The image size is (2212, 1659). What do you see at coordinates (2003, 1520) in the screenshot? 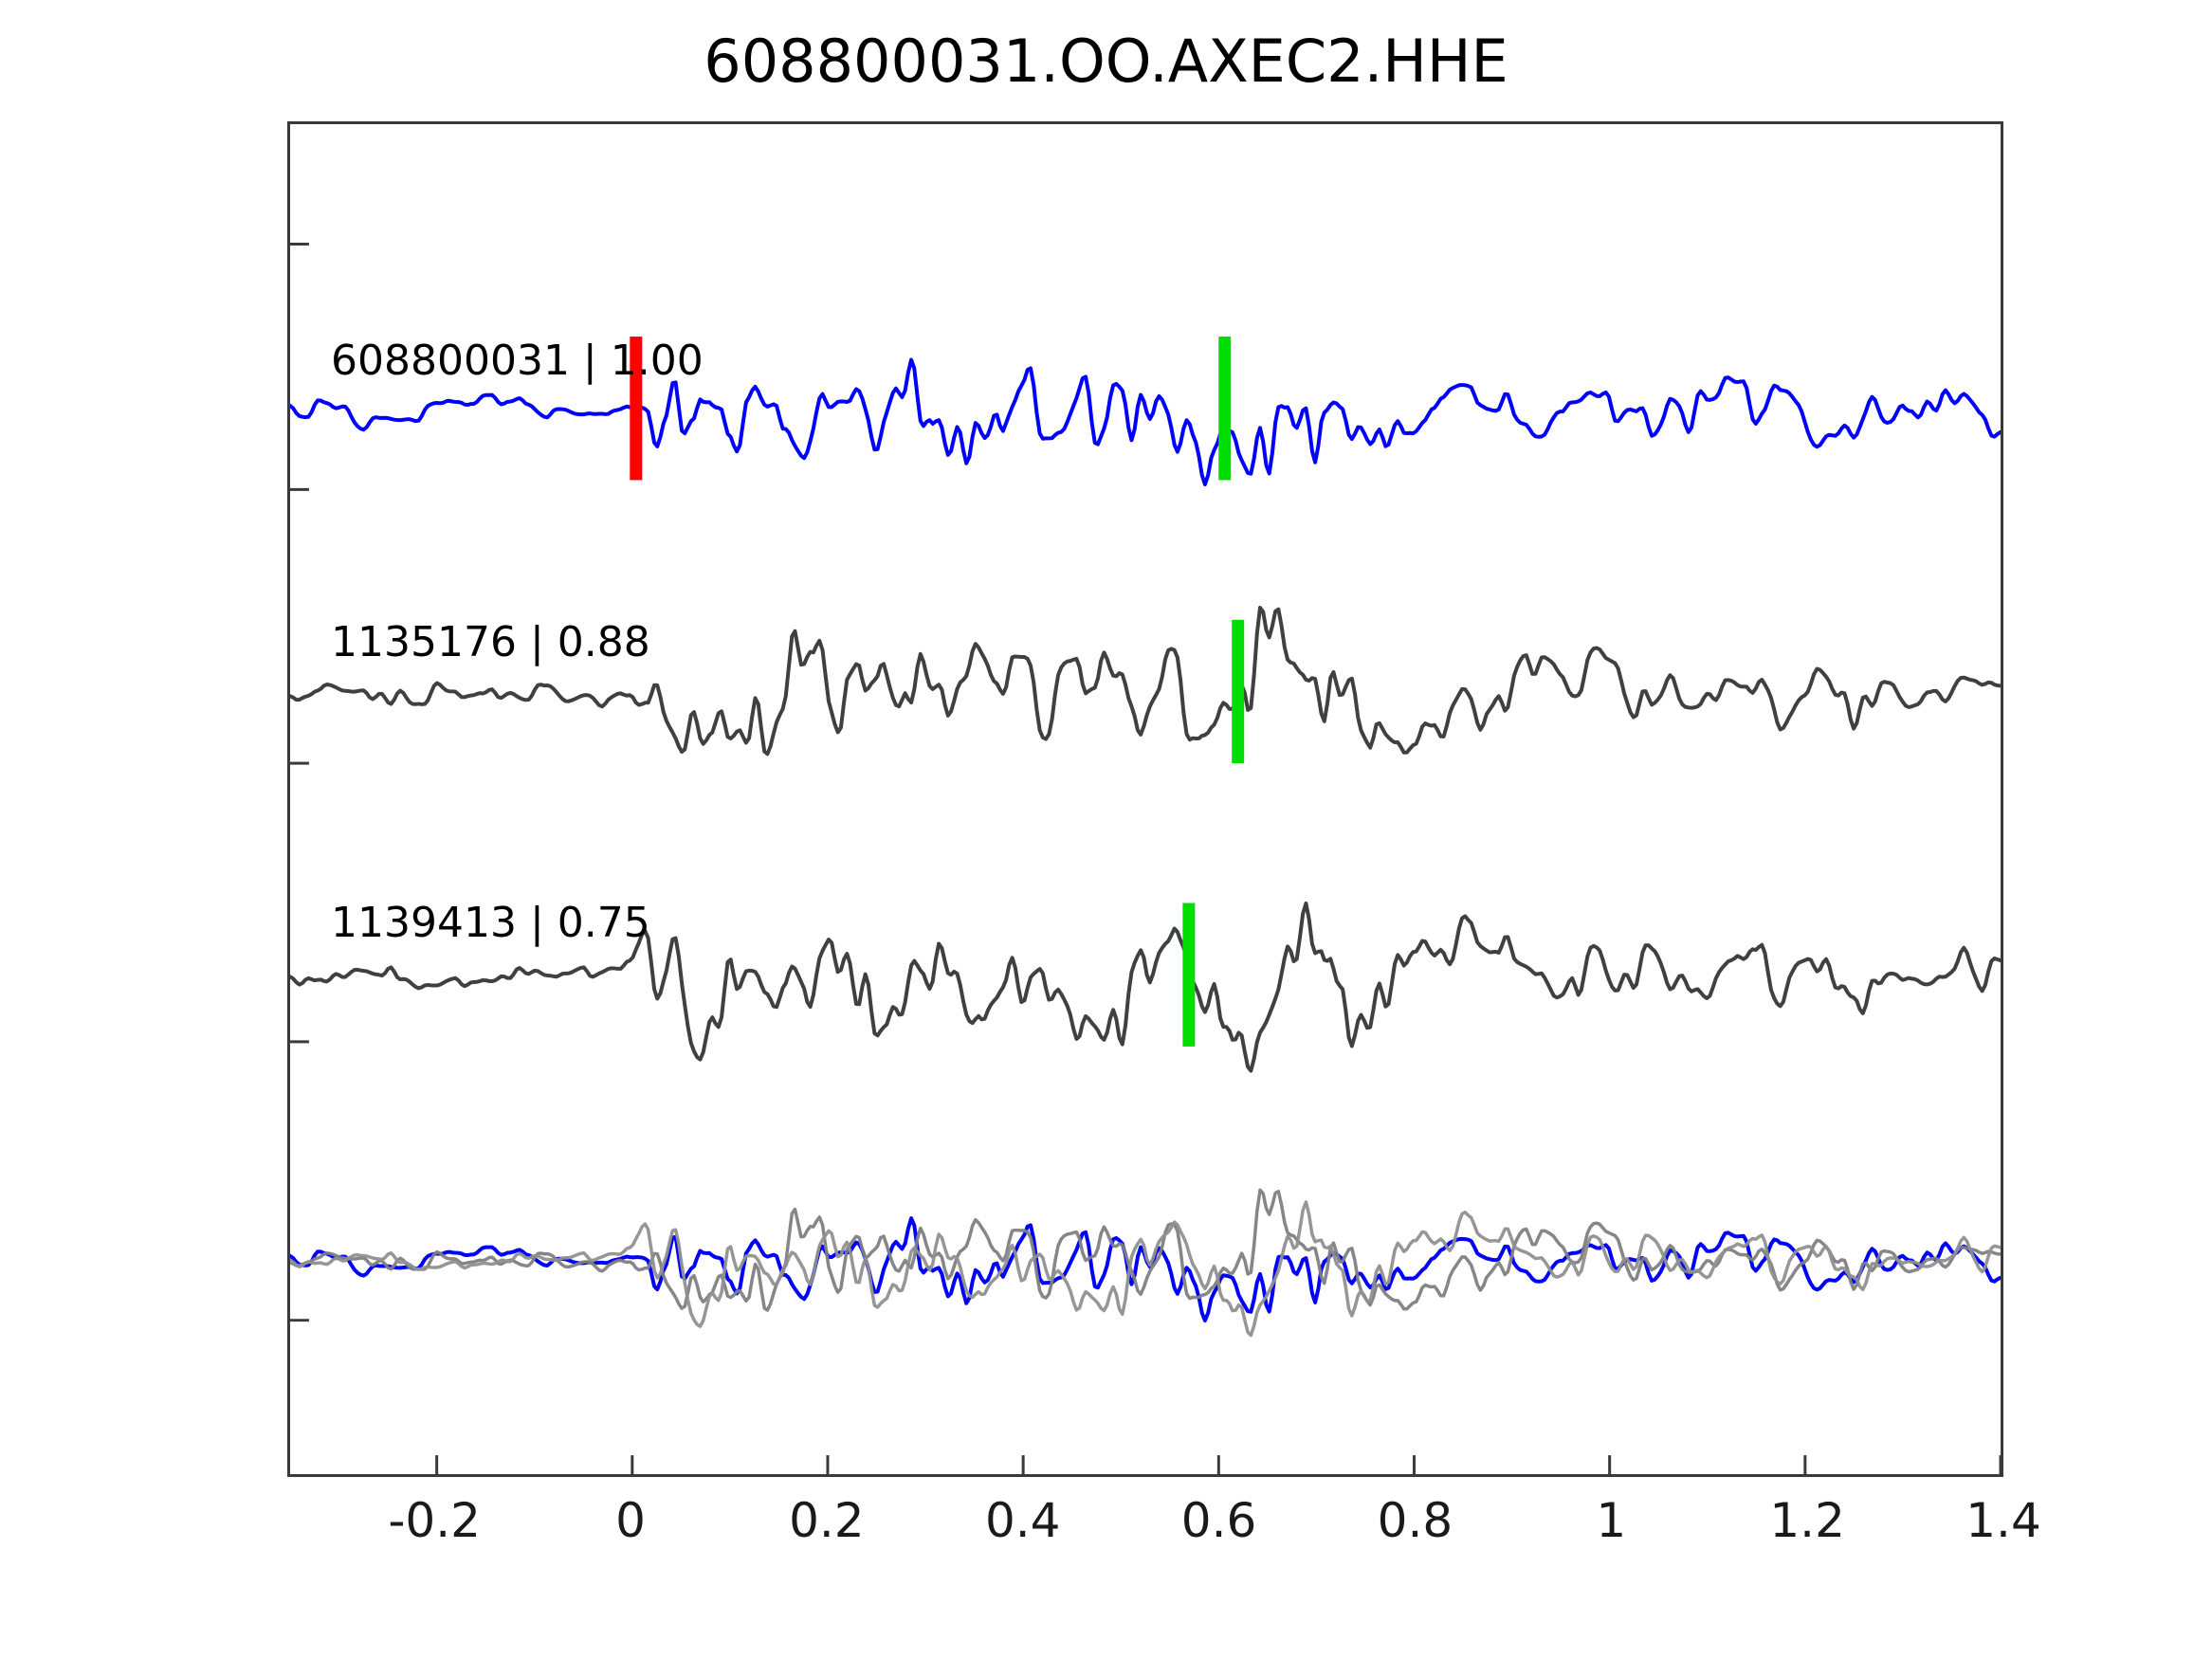
I see `x-tick-label-8: 1.4` at bounding box center [2003, 1520].